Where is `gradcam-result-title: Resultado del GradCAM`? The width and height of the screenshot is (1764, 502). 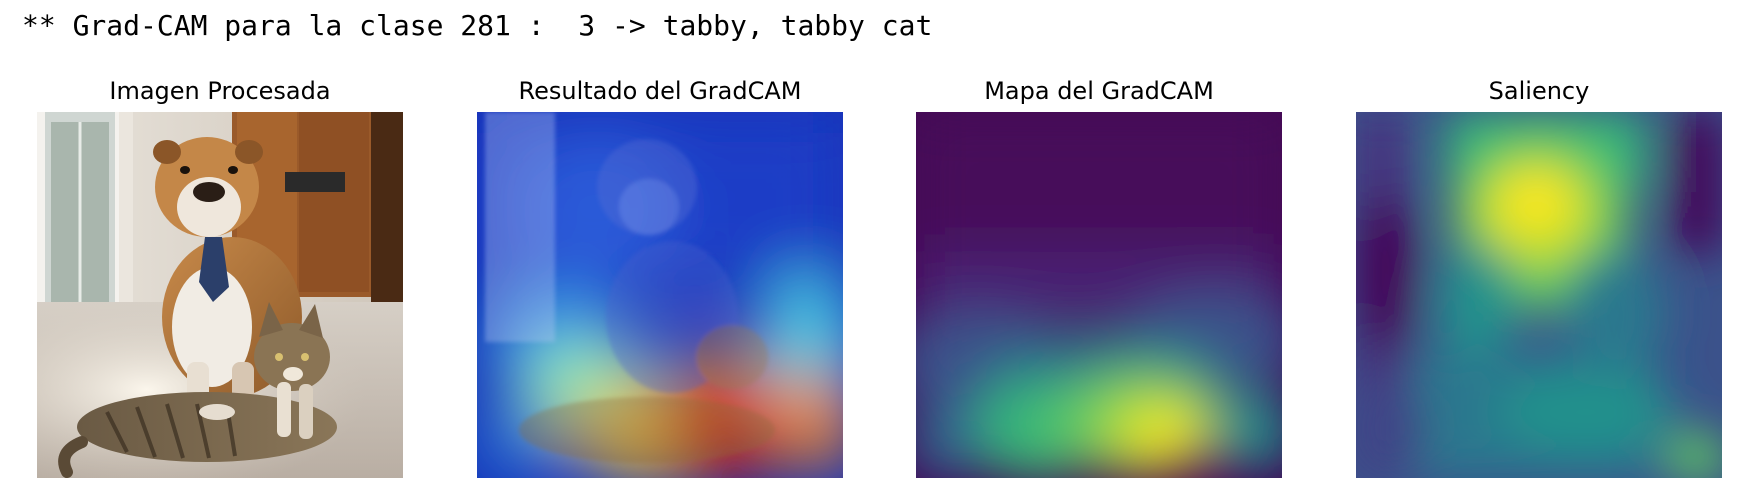
gradcam-result-title: Resultado del GradCAM is located at coordinates (660, 91).